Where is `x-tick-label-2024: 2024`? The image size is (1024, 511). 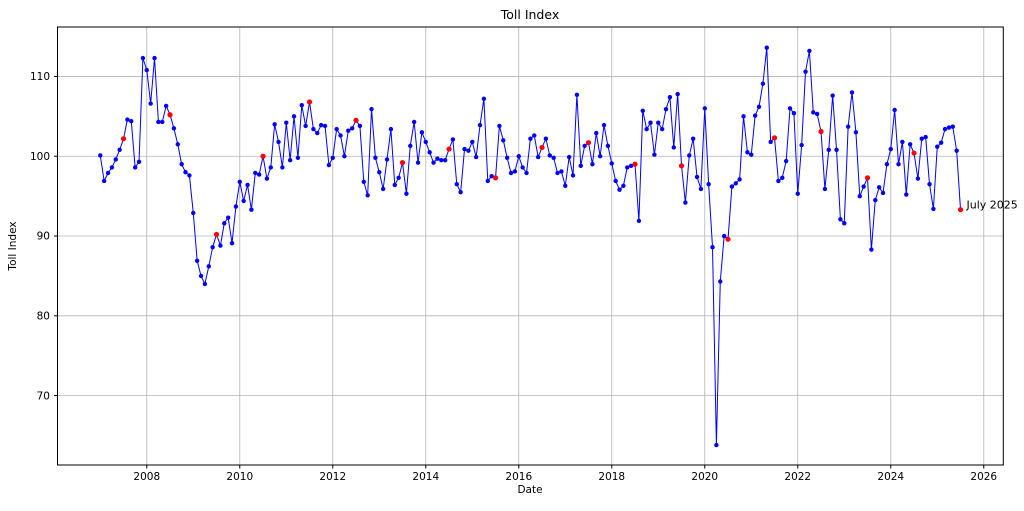 x-tick-label-2024: 2024 is located at coordinates (890, 477).